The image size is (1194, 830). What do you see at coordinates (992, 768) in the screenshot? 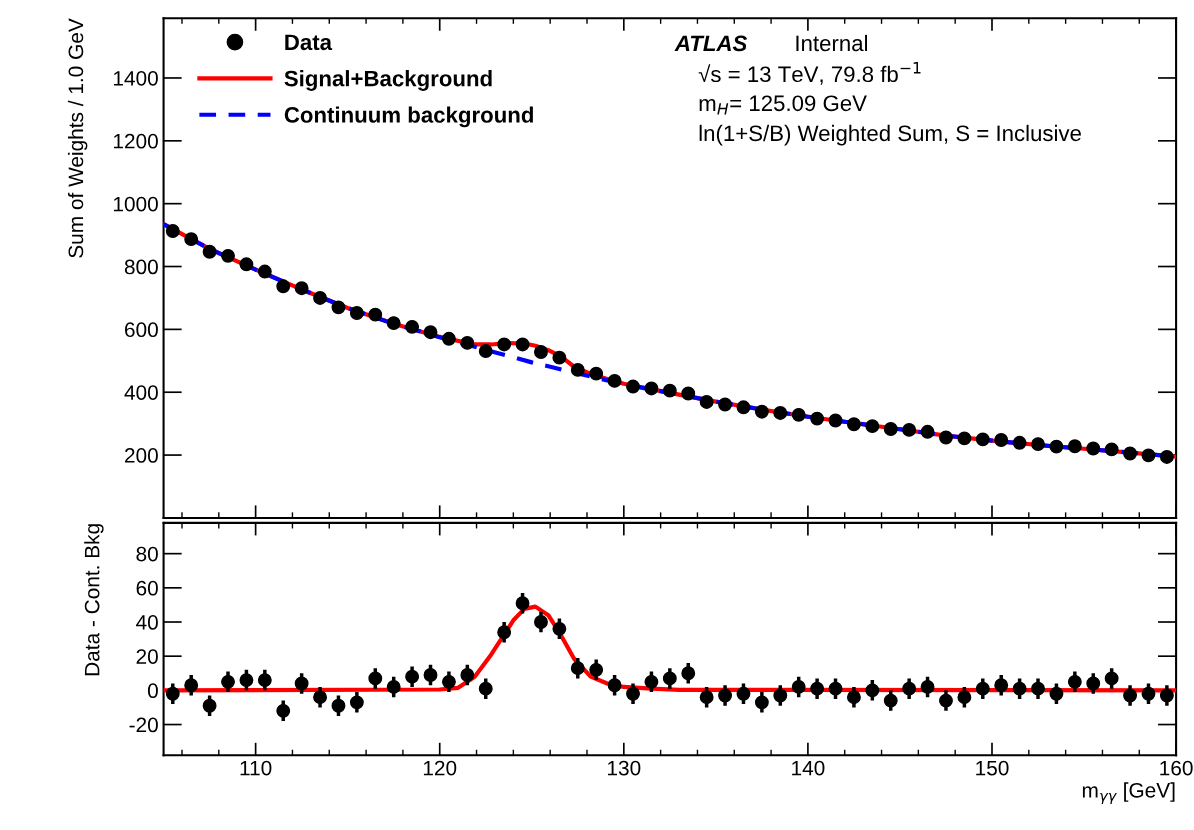
I see `x-tick-label: 150` at bounding box center [992, 768].